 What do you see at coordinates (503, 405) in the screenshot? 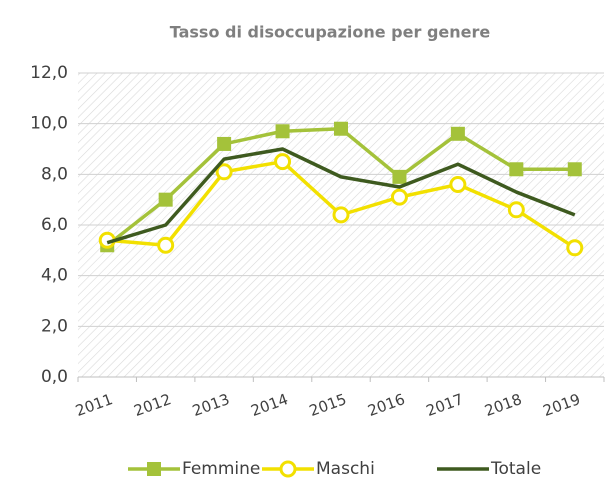
I see `x-tick-label: 2018` at bounding box center [503, 405].